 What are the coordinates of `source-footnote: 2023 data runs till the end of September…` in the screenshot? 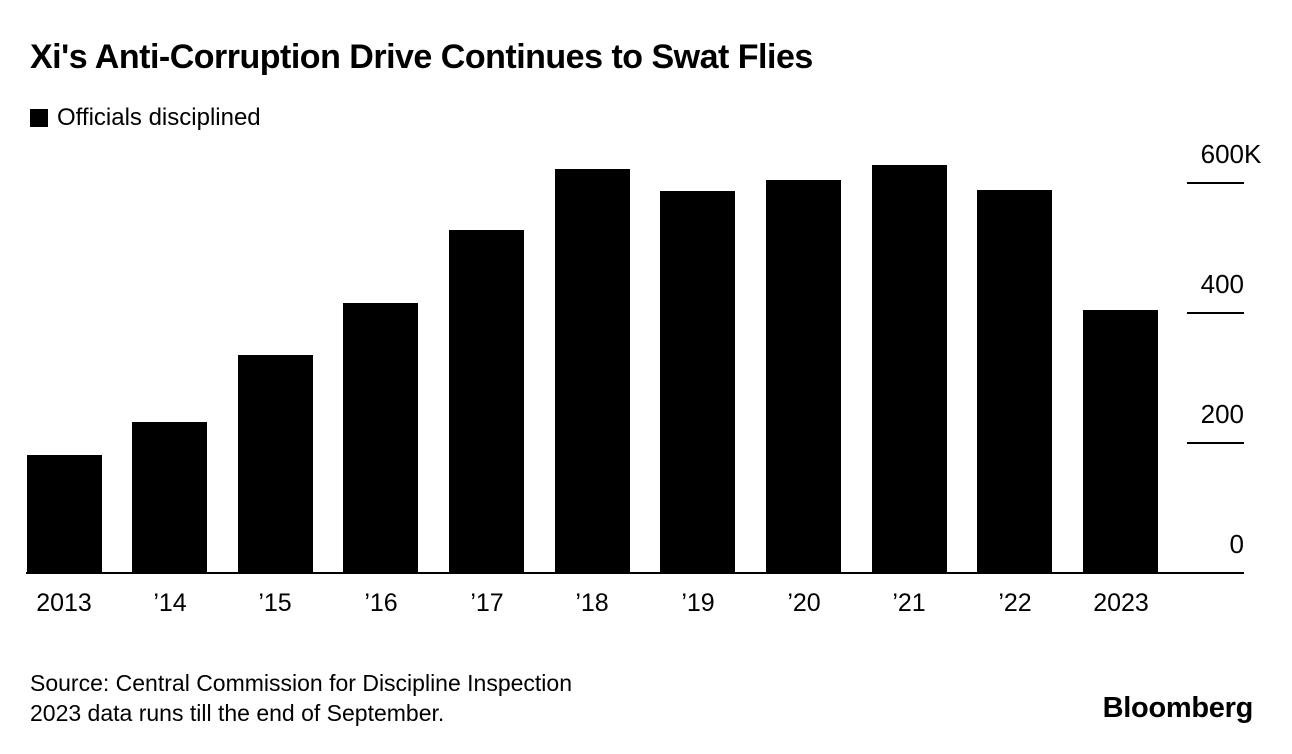 It's located at (237, 713).